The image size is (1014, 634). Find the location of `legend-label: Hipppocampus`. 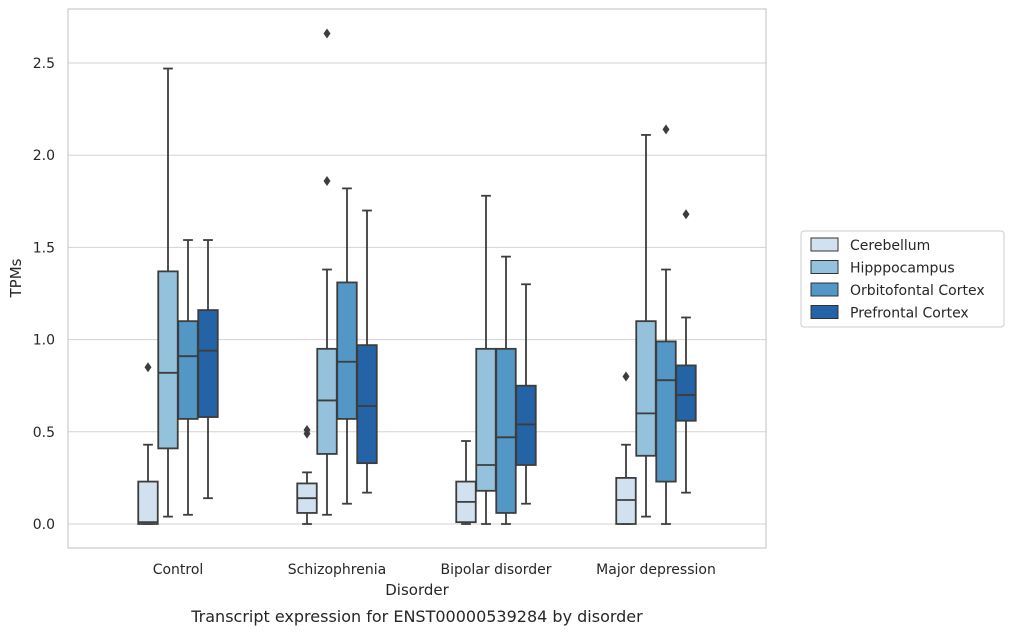

legend-label: Hipppocampus is located at coordinates (902, 269).